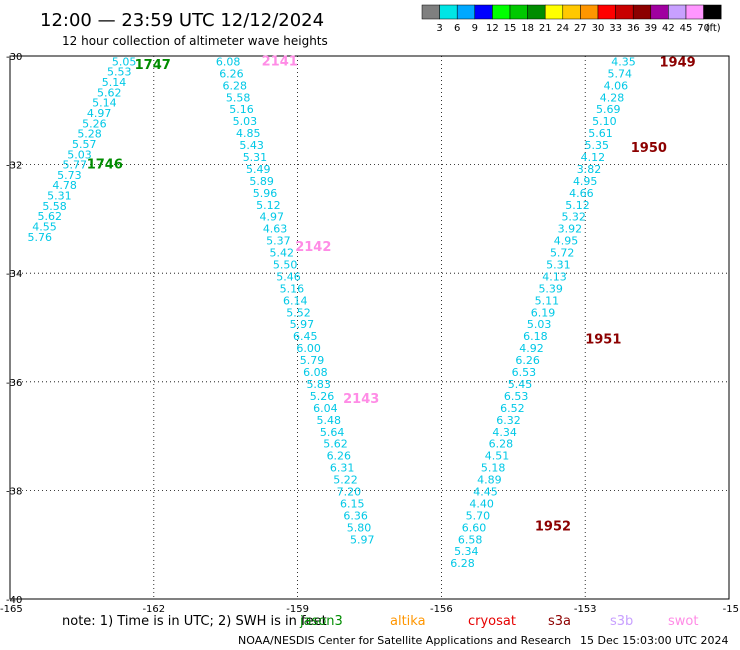  I want to click on wave-height-value: 5.61, so click(600, 133).